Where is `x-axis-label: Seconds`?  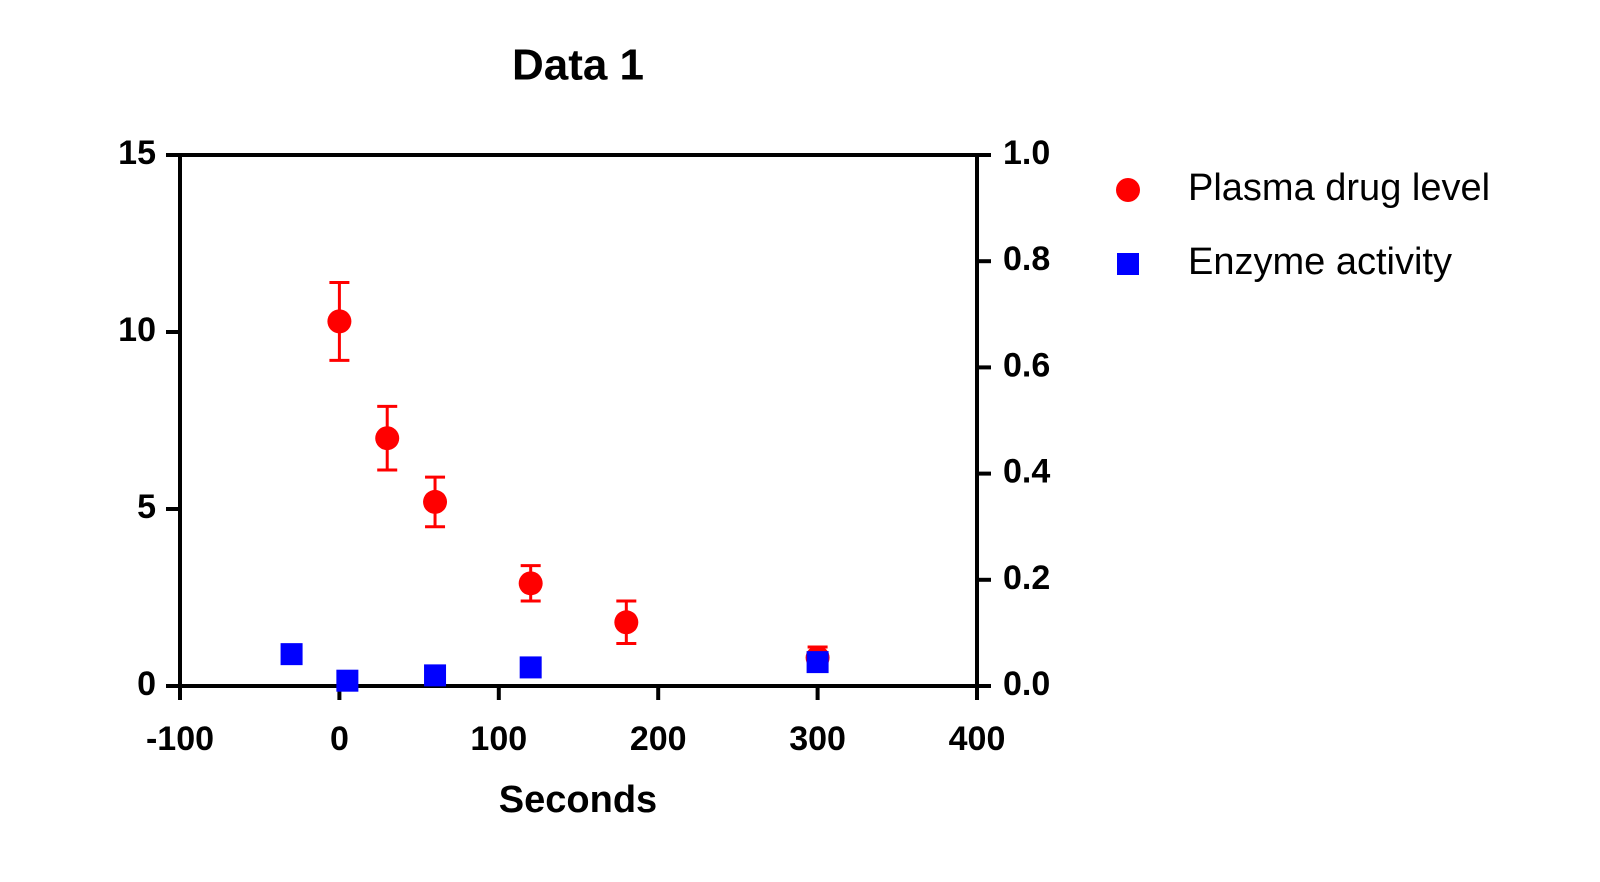 x-axis-label: Seconds is located at coordinates (578, 800).